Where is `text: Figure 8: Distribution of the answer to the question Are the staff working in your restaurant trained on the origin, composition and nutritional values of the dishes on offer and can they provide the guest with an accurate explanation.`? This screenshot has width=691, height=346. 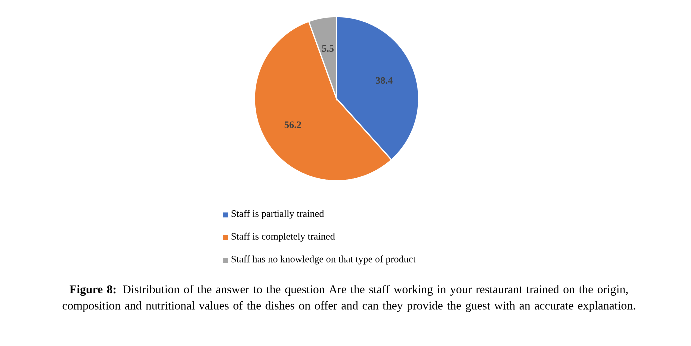
text: Figure 8: Distribution of the answer to the question Are the staff working in your restaurant trained on the origin, composition and nutritional values of the dishes on offer and can they provide the guest with an accurate explanation. is located at coordinates (349, 298).